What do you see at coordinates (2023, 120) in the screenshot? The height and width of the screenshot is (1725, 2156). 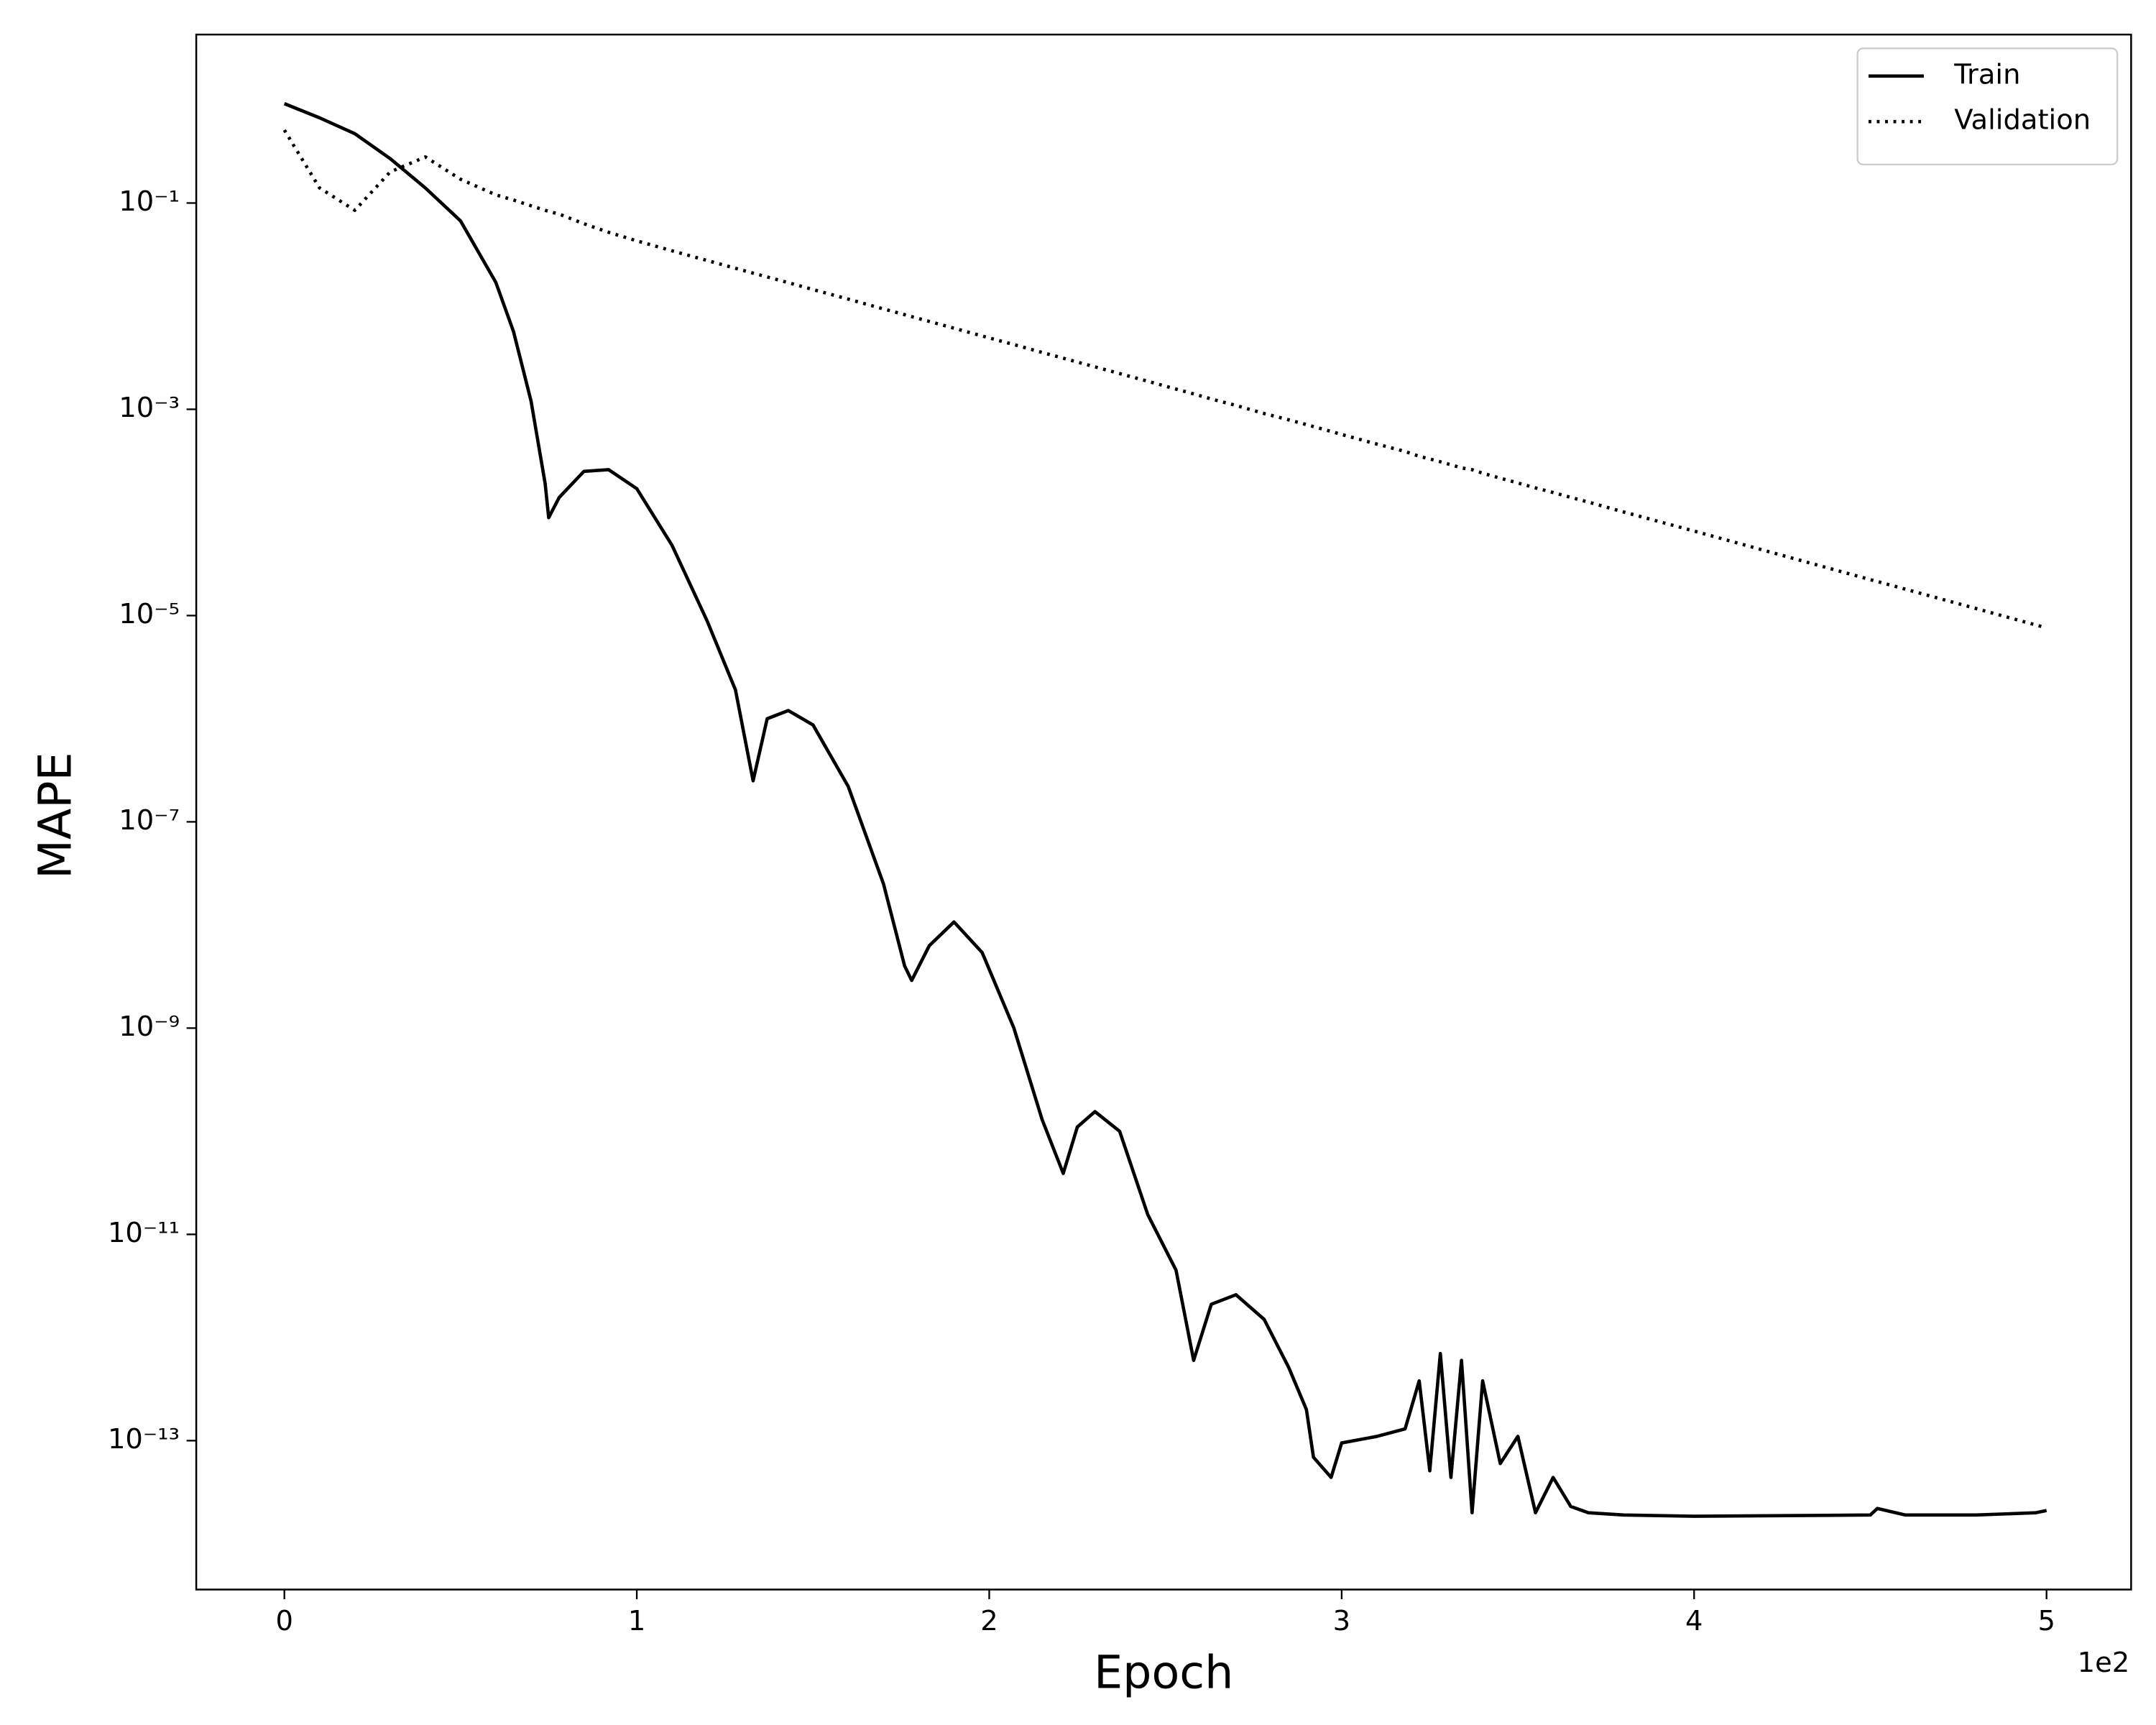 I see `legend-label: Validation` at bounding box center [2023, 120].